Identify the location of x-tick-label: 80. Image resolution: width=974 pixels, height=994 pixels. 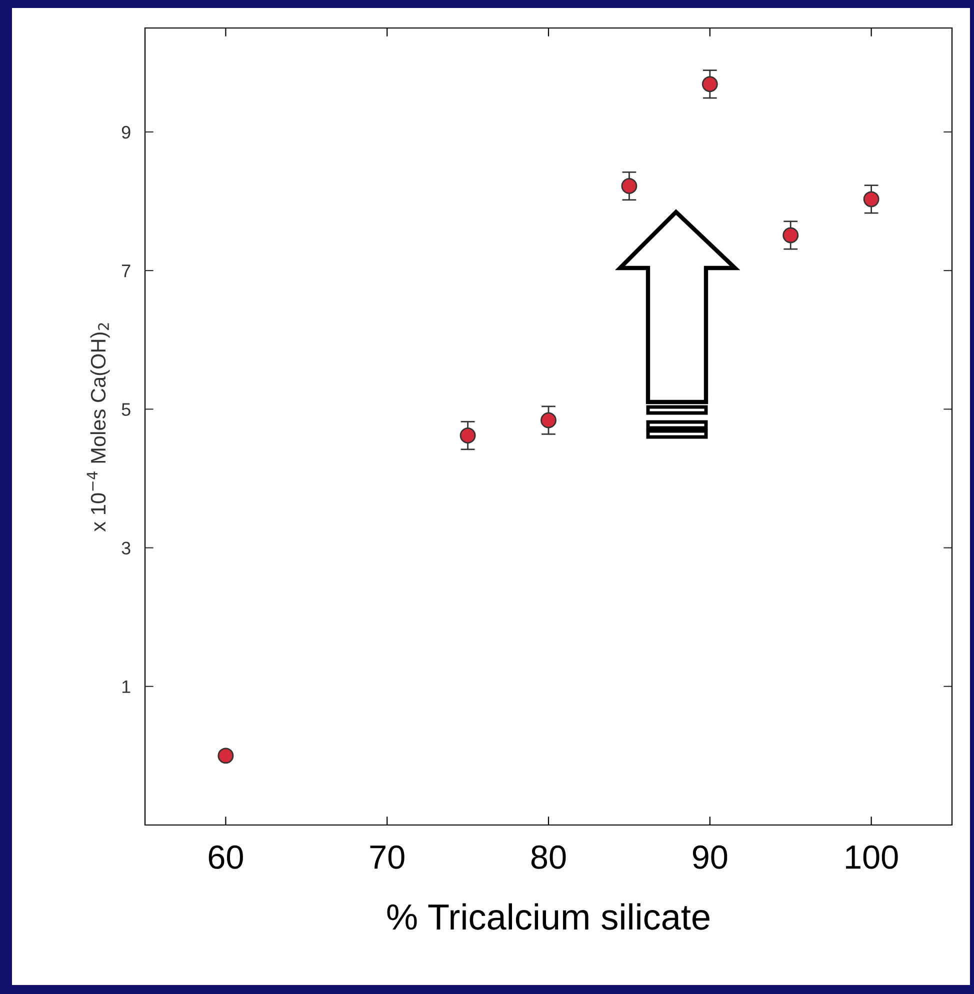
(548, 857).